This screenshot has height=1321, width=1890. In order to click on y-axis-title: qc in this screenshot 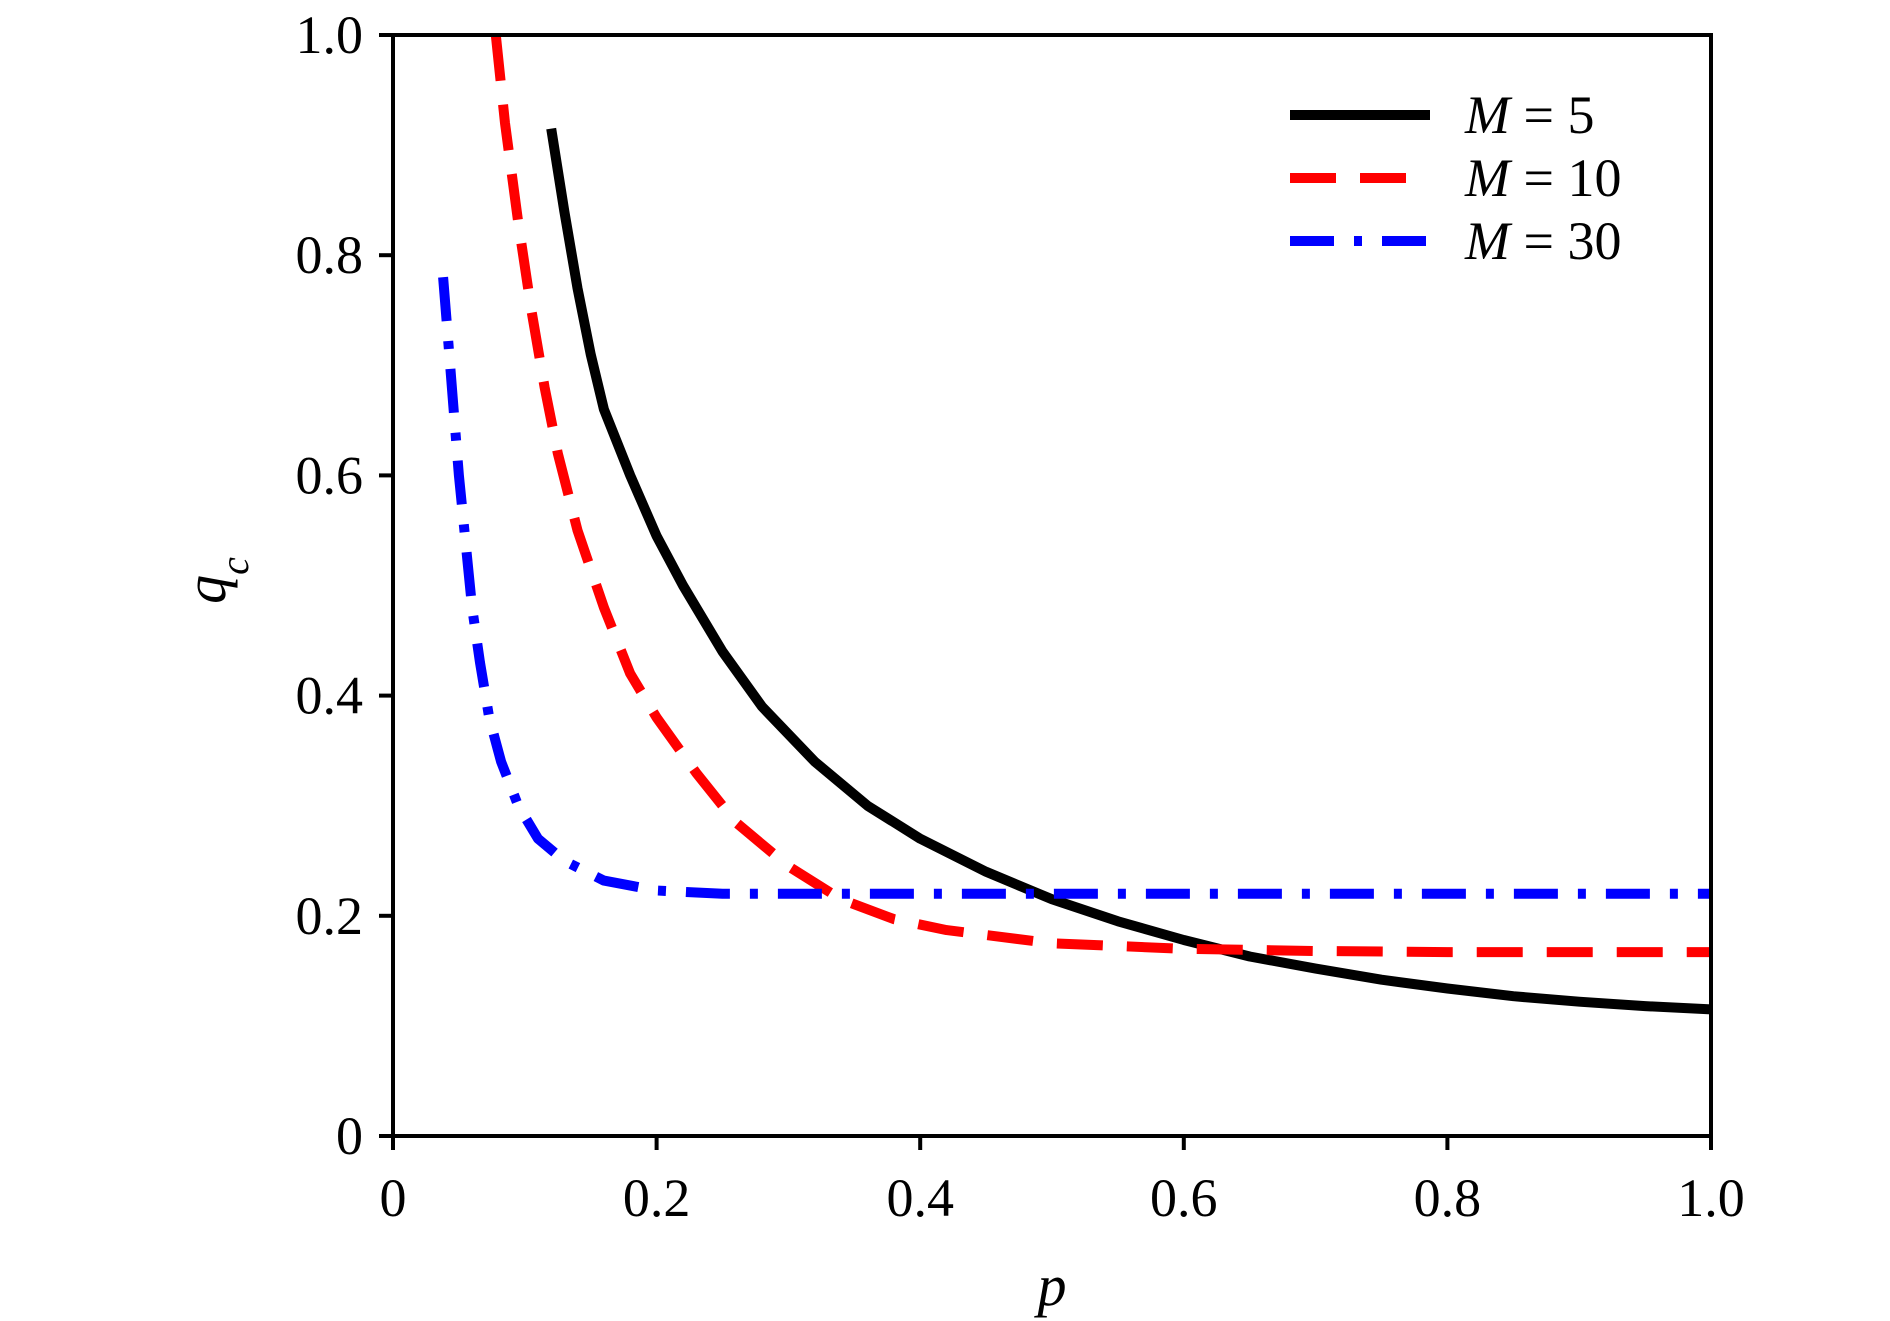, I will do `click(215, 580)`.